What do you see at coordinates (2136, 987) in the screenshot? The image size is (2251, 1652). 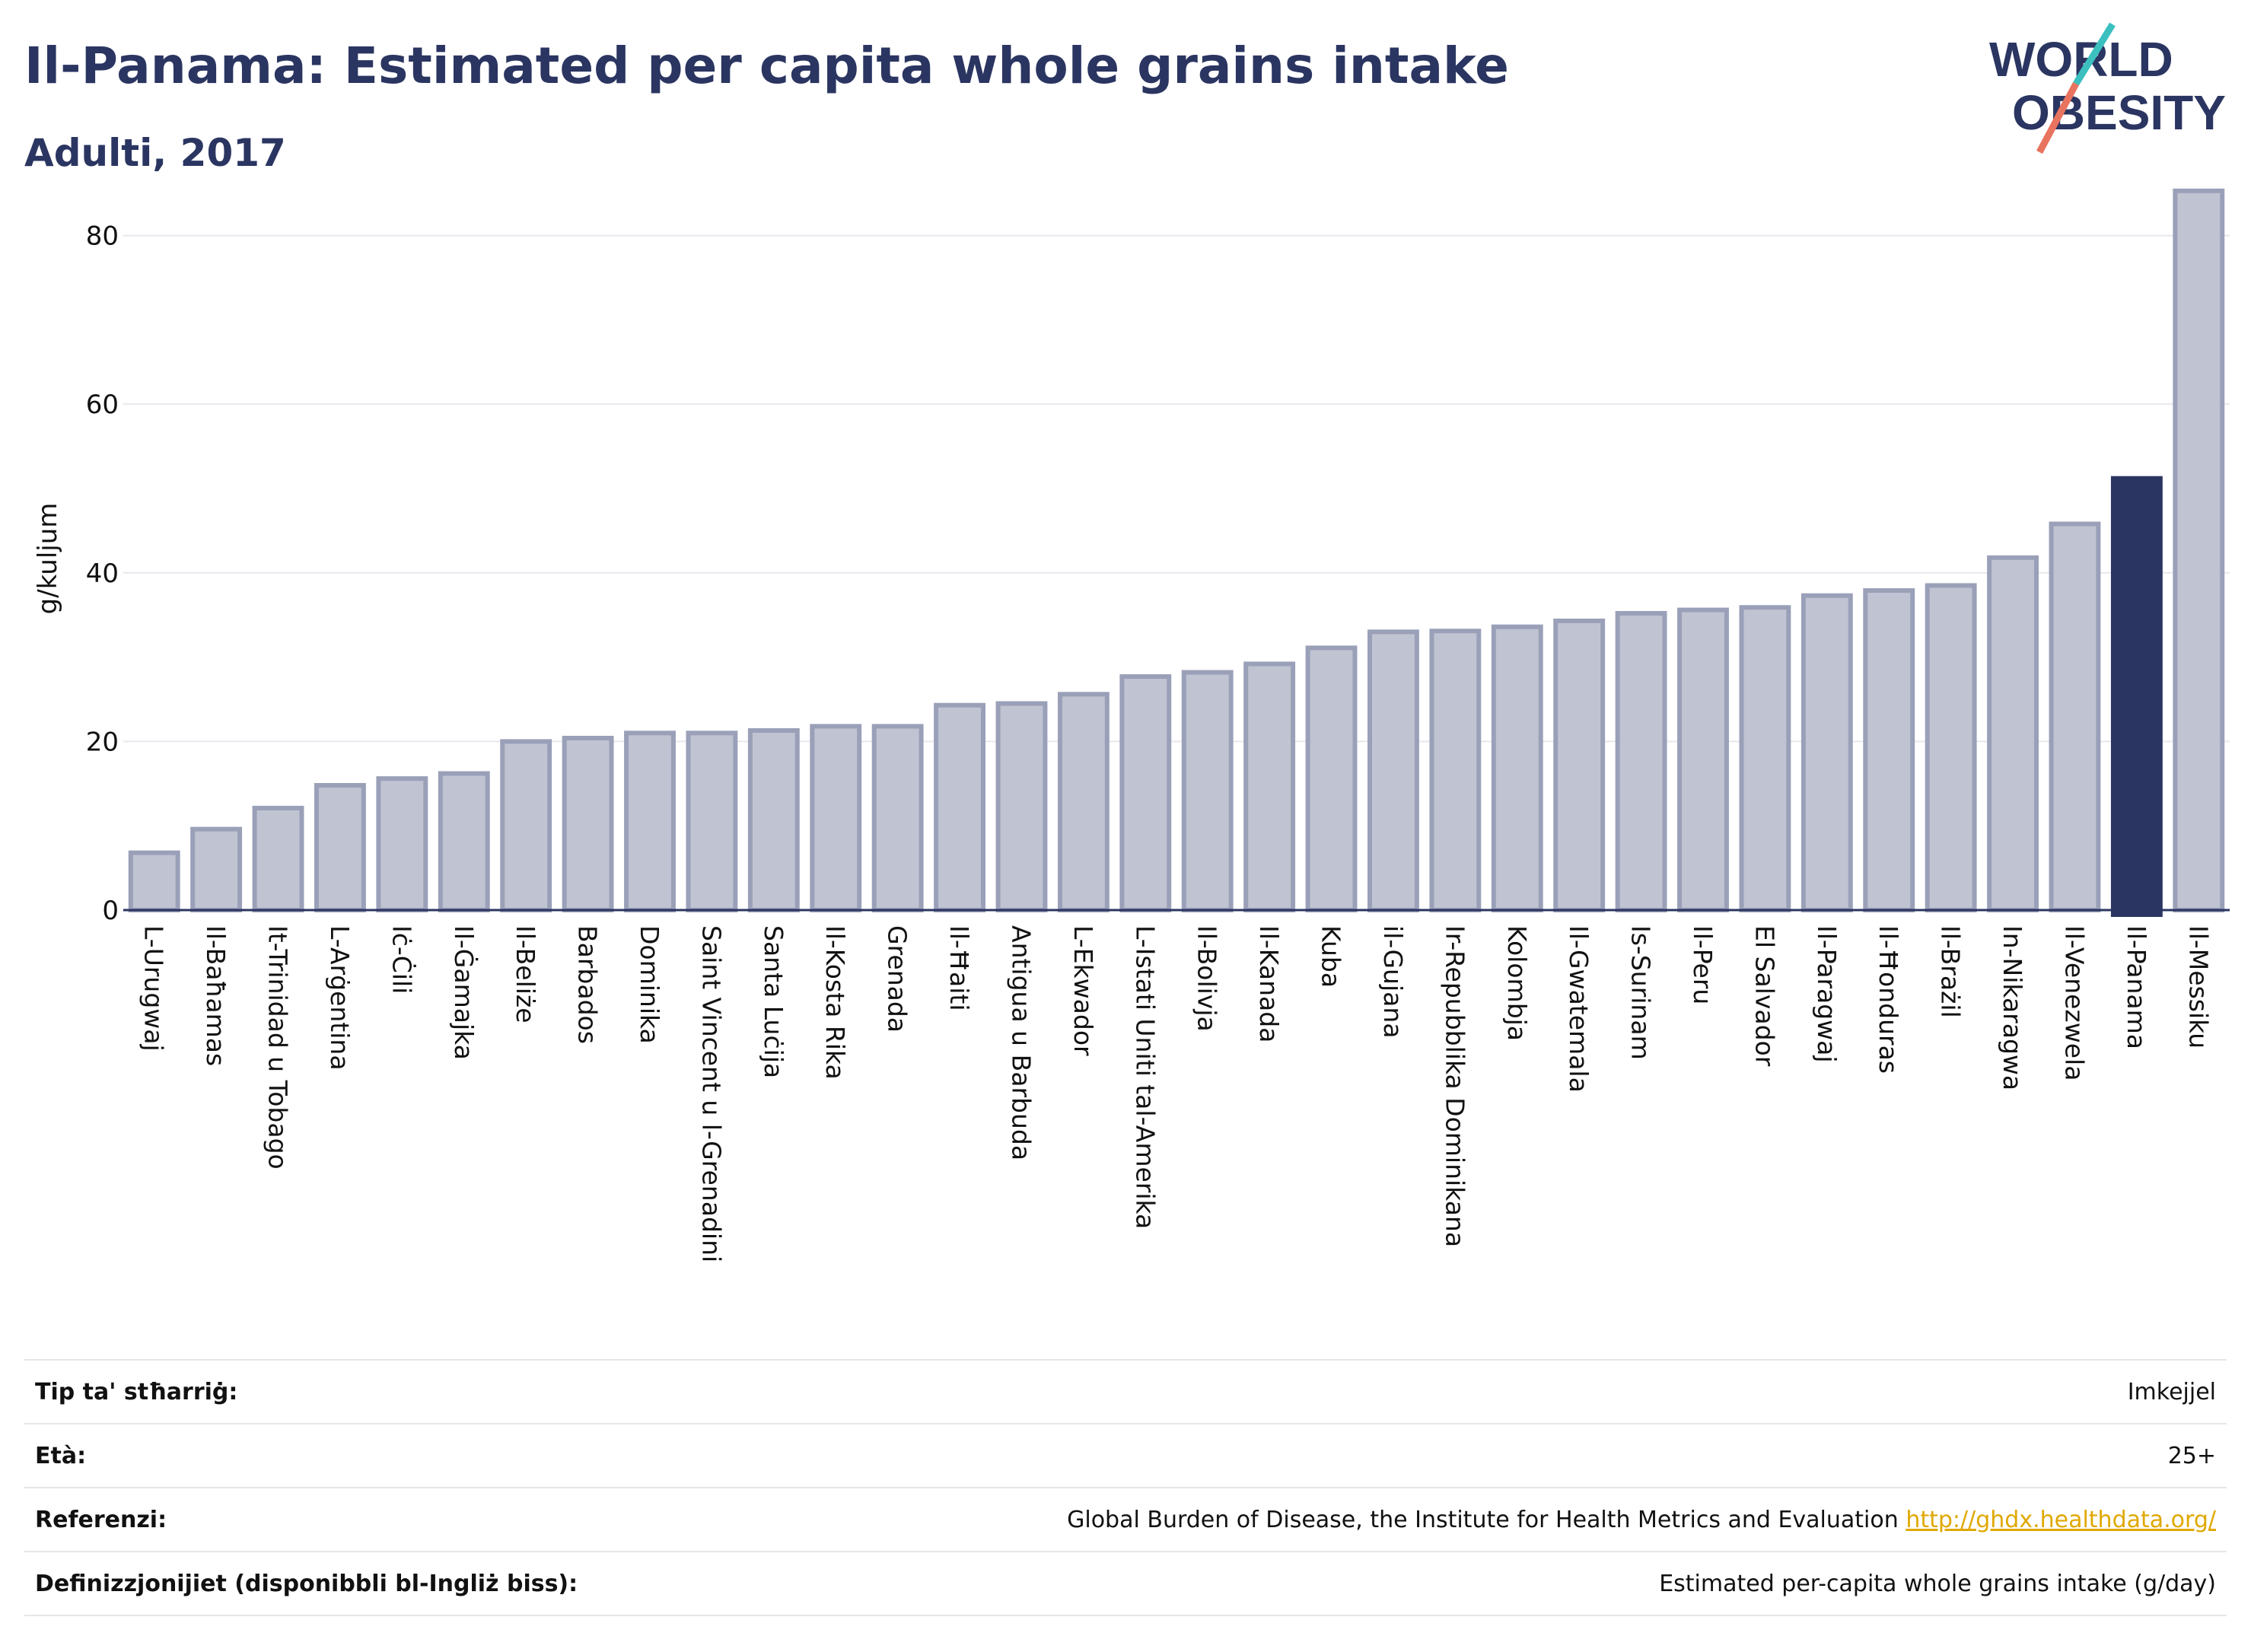 I see `x-tick-label: Il-Panama` at bounding box center [2136, 987].